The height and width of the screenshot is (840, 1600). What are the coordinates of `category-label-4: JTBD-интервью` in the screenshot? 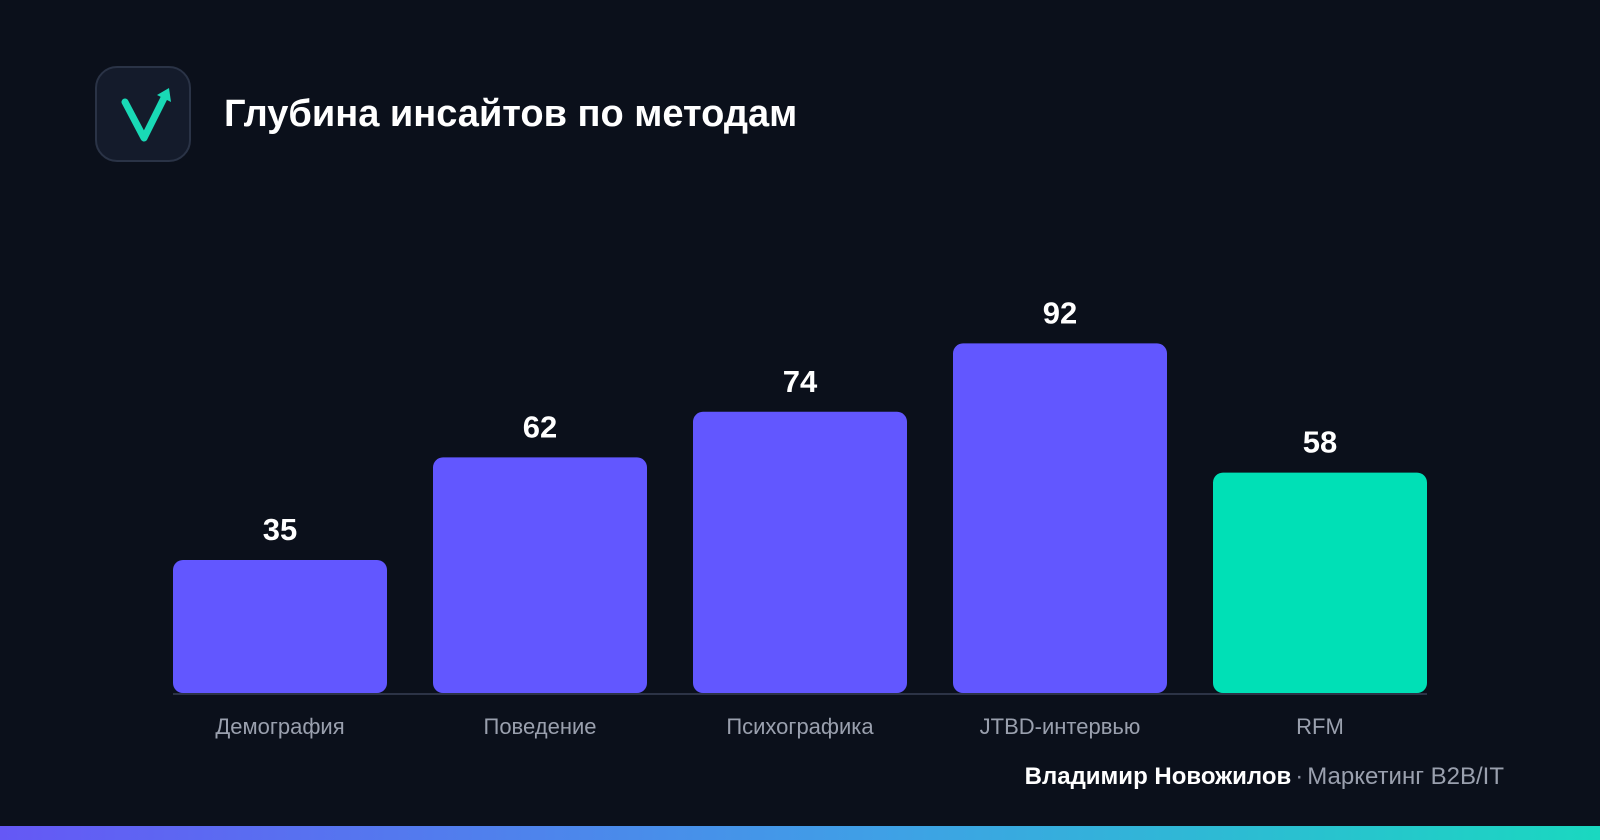 It's located at (1060, 726).